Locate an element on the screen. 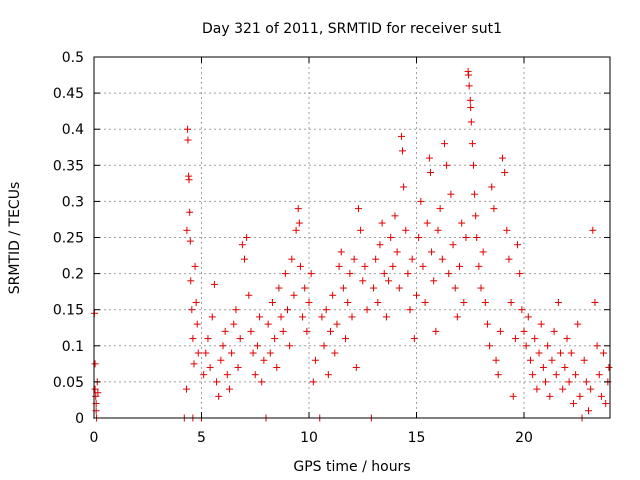  y-tick-label: 0.05 is located at coordinates (68, 383).